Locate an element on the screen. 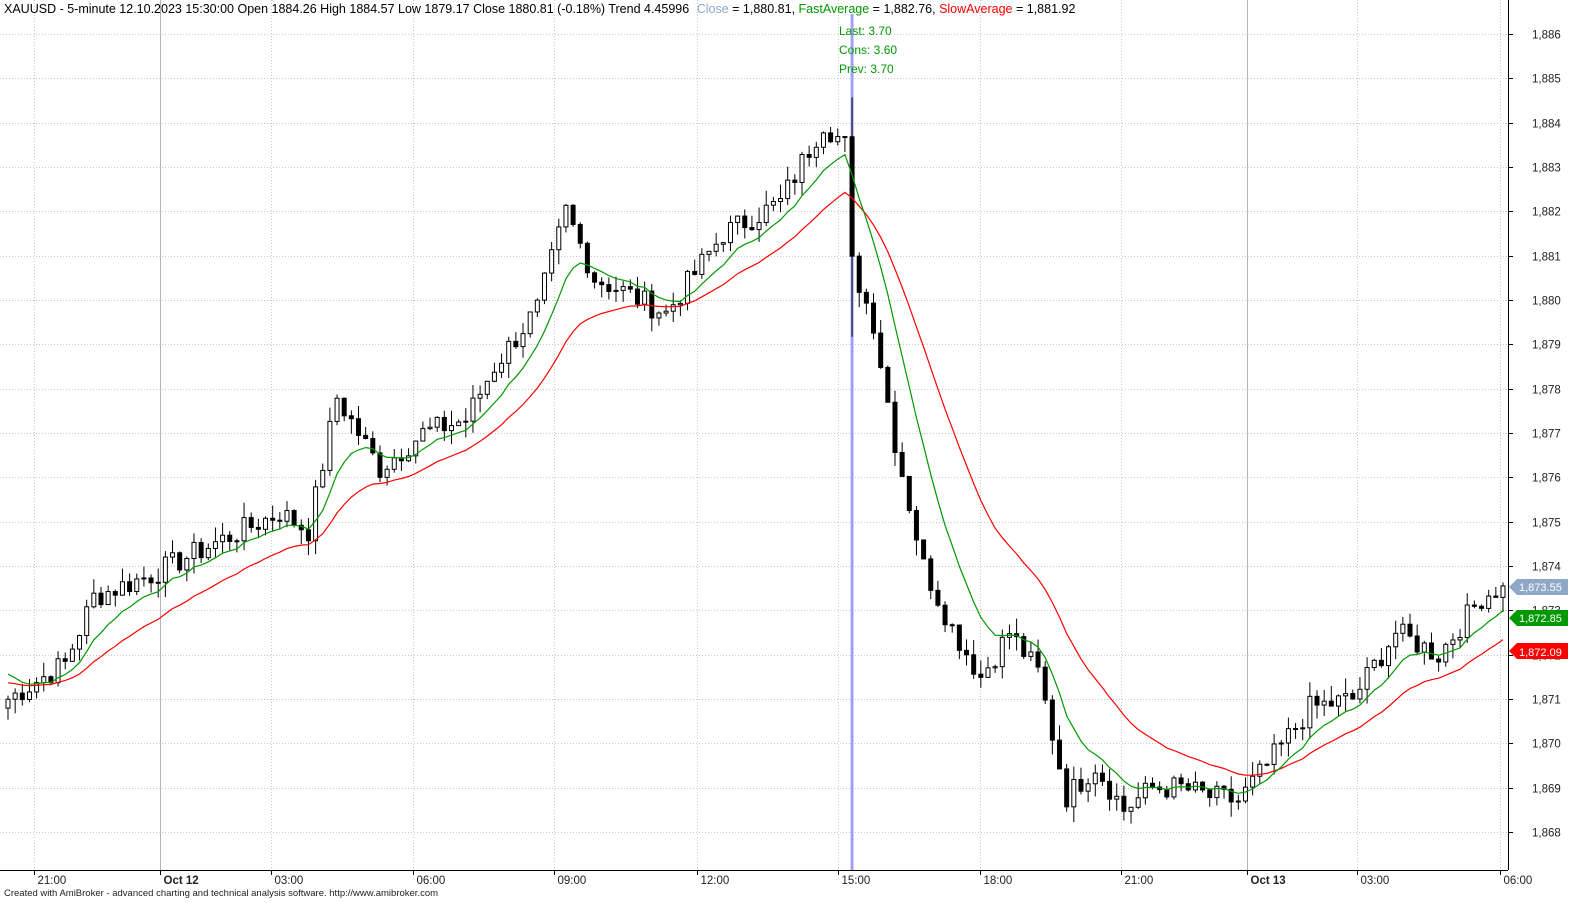  annotation-prev: Prev: 3.70 is located at coordinates (866, 69).